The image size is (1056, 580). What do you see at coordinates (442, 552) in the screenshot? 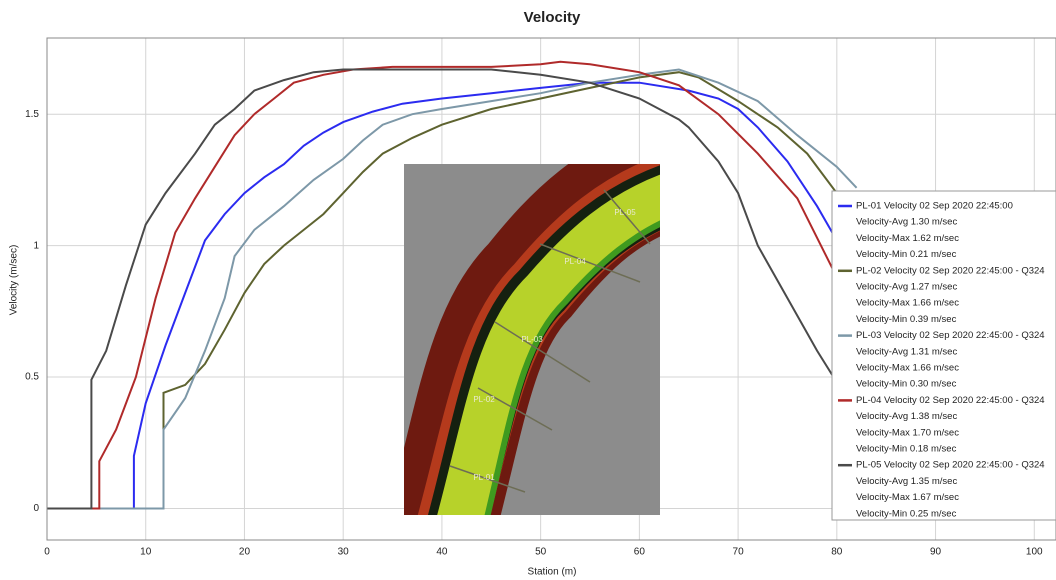
I see `x-tick-label: 40` at bounding box center [442, 552].